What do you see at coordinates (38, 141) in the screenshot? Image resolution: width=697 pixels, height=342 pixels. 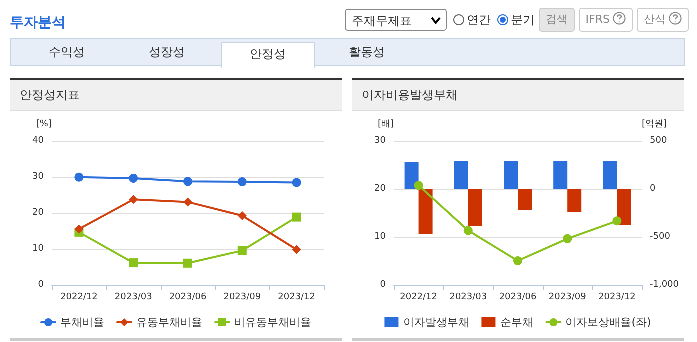 I see `y-tick-label: 40` at bounding box center [38, 141].